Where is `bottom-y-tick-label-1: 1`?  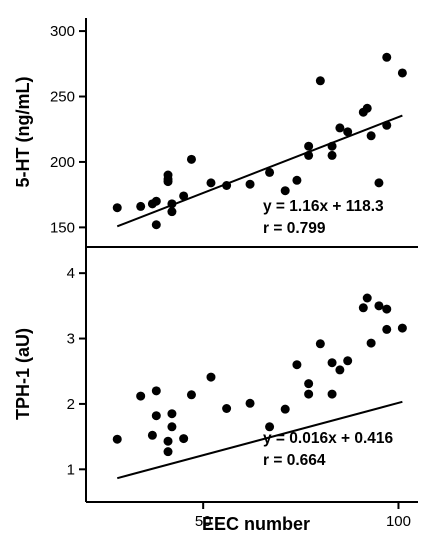 bottom-y-tick-label-1: 1 is located at coordinates (71, 469).